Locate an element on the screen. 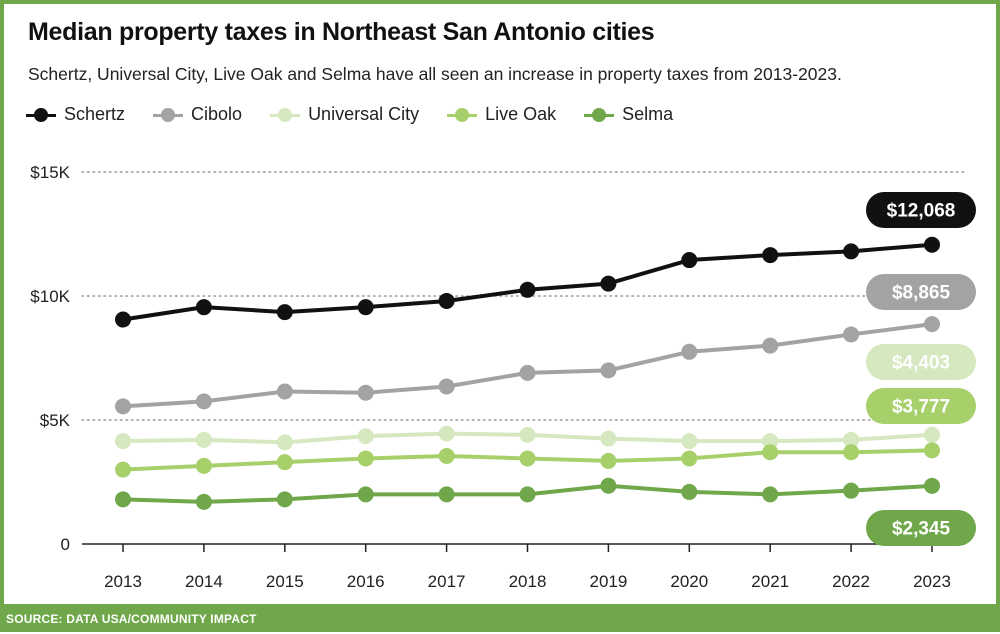  legend-label-live-oak: Live Oak is located at coordinates (521, 114).